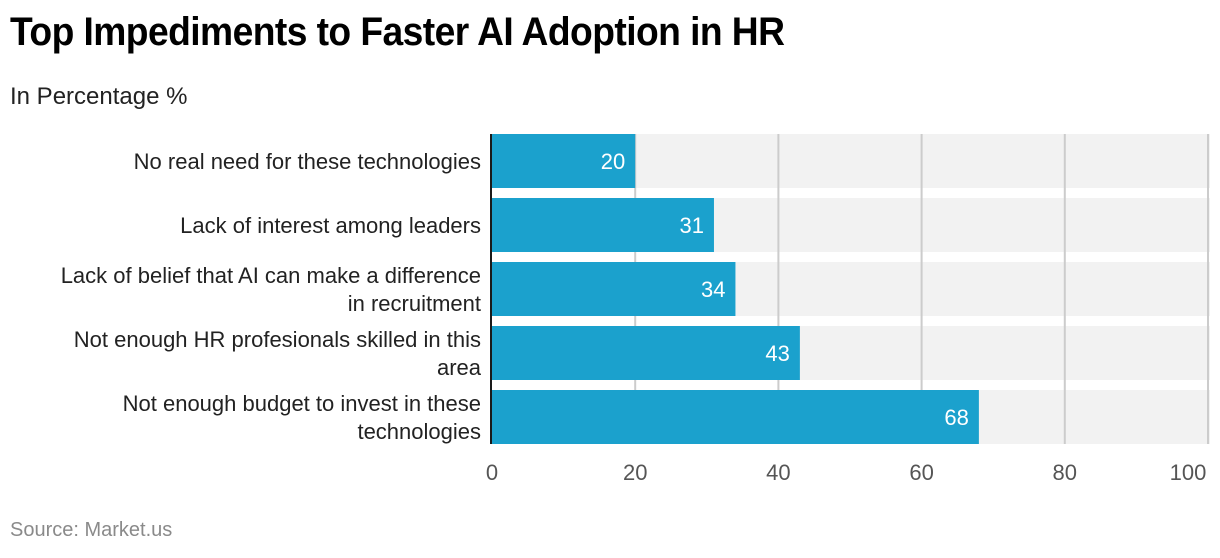 The width and height of the screenshot is (1220, 558). Describe the element at coordinates (459, 367) in the screenshot. I see `category-label-line: area` at that location.